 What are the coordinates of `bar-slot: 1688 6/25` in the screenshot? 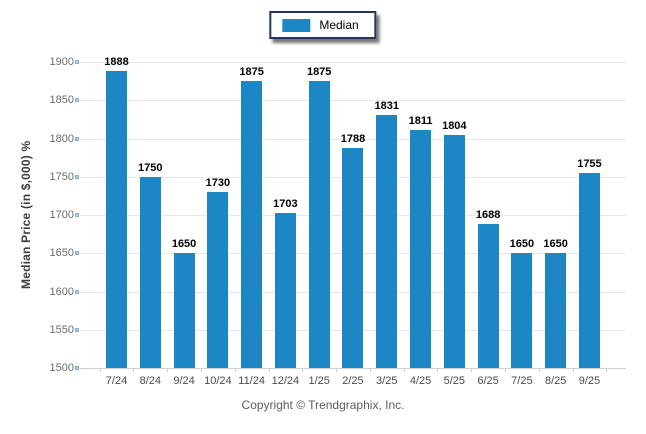 It's located at (488, 298).